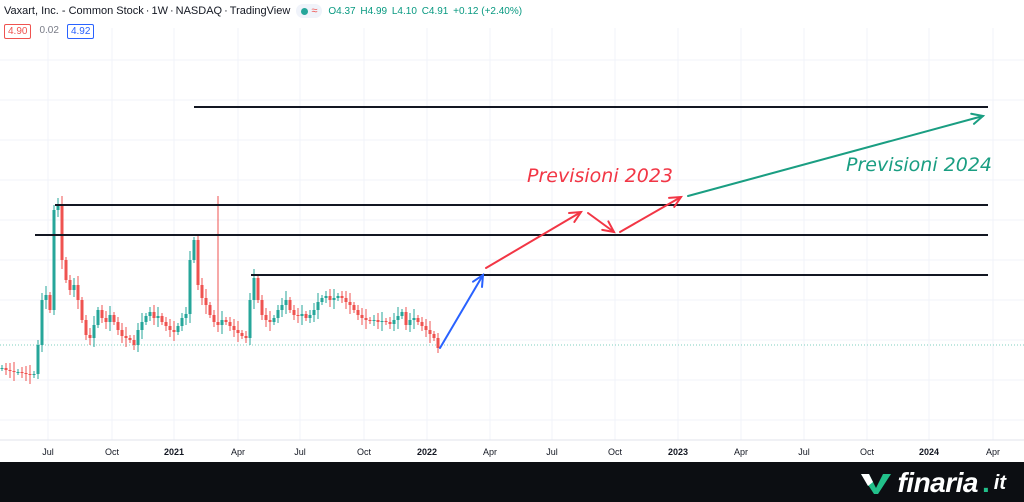  What do you see at coordinates (608, 227) in the screenshot?
I see `forecast-arrow-2023-dip-head` at bounding box center [608, 227].